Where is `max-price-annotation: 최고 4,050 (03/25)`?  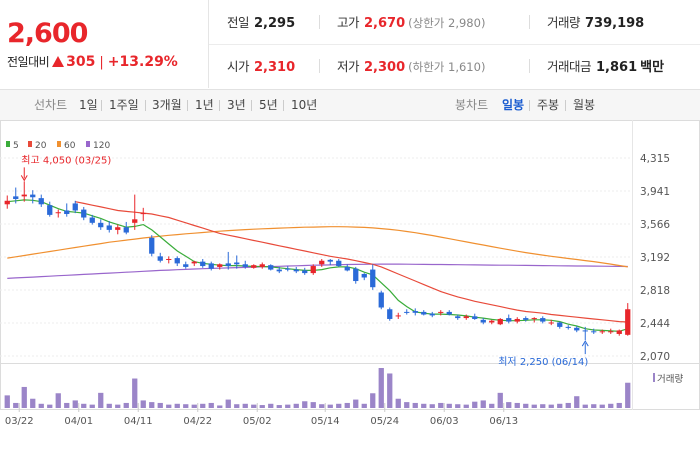 max-price-annotation: 최고 4,050 (03/25) is located at coordinates (66, 160).